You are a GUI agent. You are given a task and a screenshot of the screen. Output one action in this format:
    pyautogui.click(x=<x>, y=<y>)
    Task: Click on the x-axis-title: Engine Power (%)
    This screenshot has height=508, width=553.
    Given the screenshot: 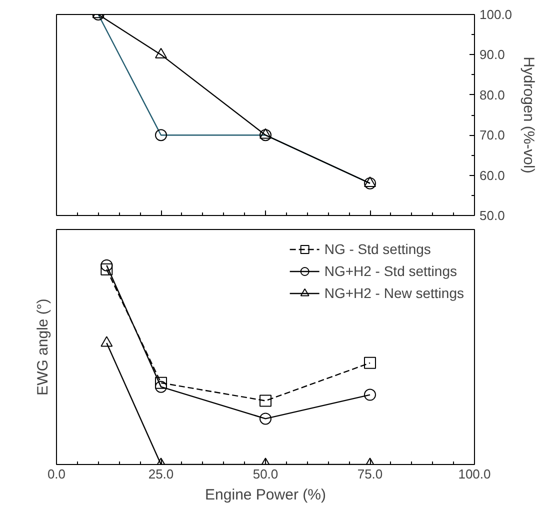 What is the action you would take?
    pyautogui.click(x=265, y=495)
    